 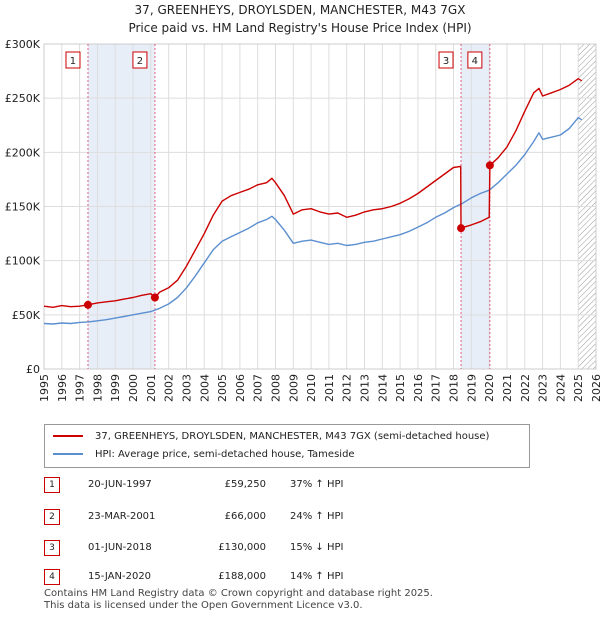 I want to click on x-tick-label: 2006, so click(x=240, y=388).